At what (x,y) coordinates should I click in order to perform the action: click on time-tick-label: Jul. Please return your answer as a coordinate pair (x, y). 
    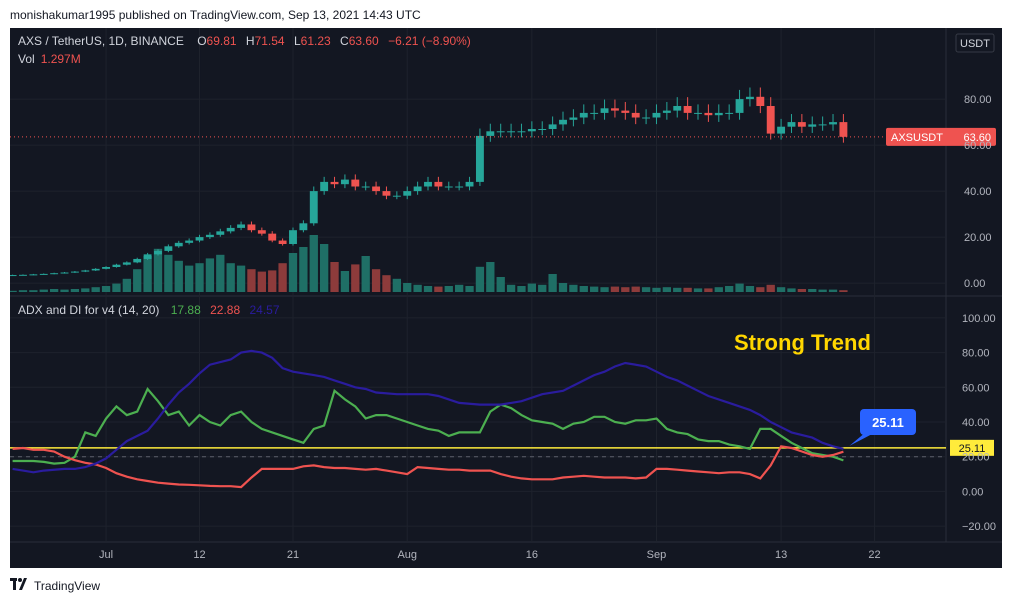
    Looking at the image, I should click on (106, 555).